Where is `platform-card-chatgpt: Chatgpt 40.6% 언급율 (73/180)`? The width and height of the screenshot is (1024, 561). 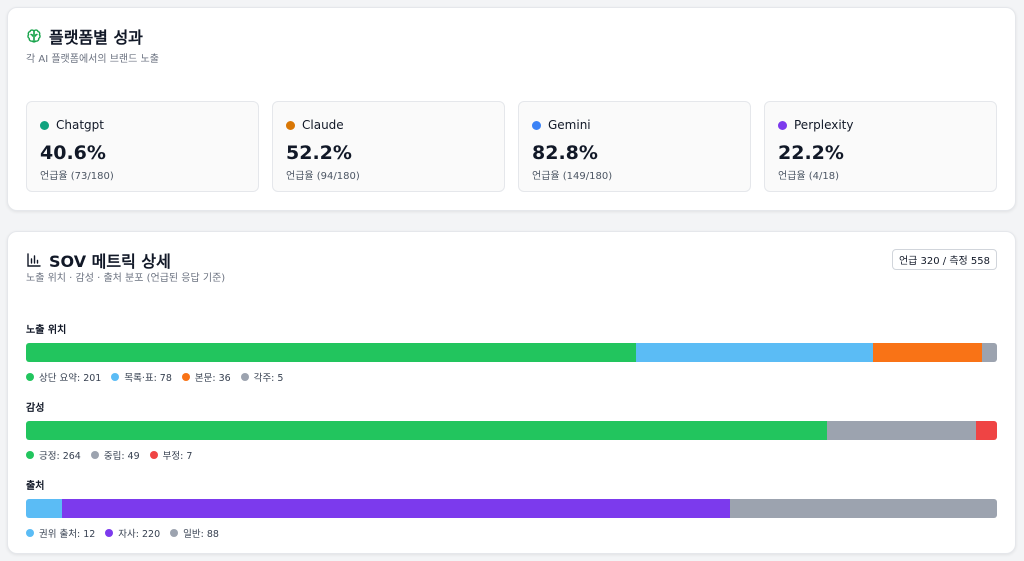 platform-card-chatgpt: Chatgpt 40.6% 언급율 (73/180) is located at coordinates (142, 146).